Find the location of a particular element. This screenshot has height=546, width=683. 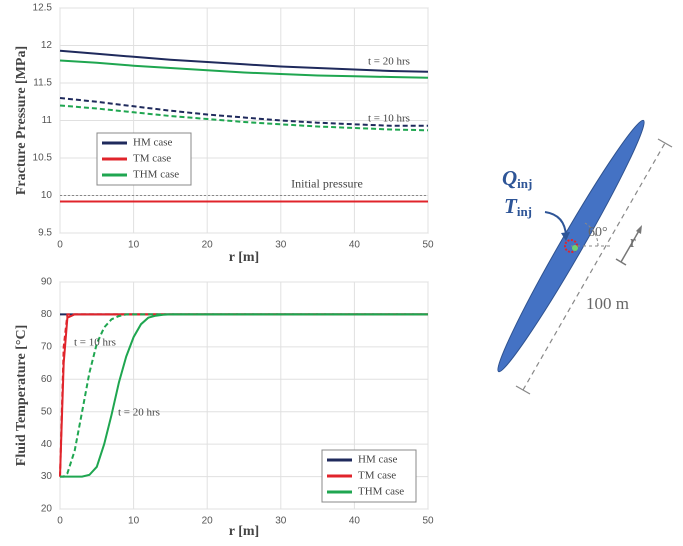

y-tick-label: 10 is located at coordinates (47, 195).